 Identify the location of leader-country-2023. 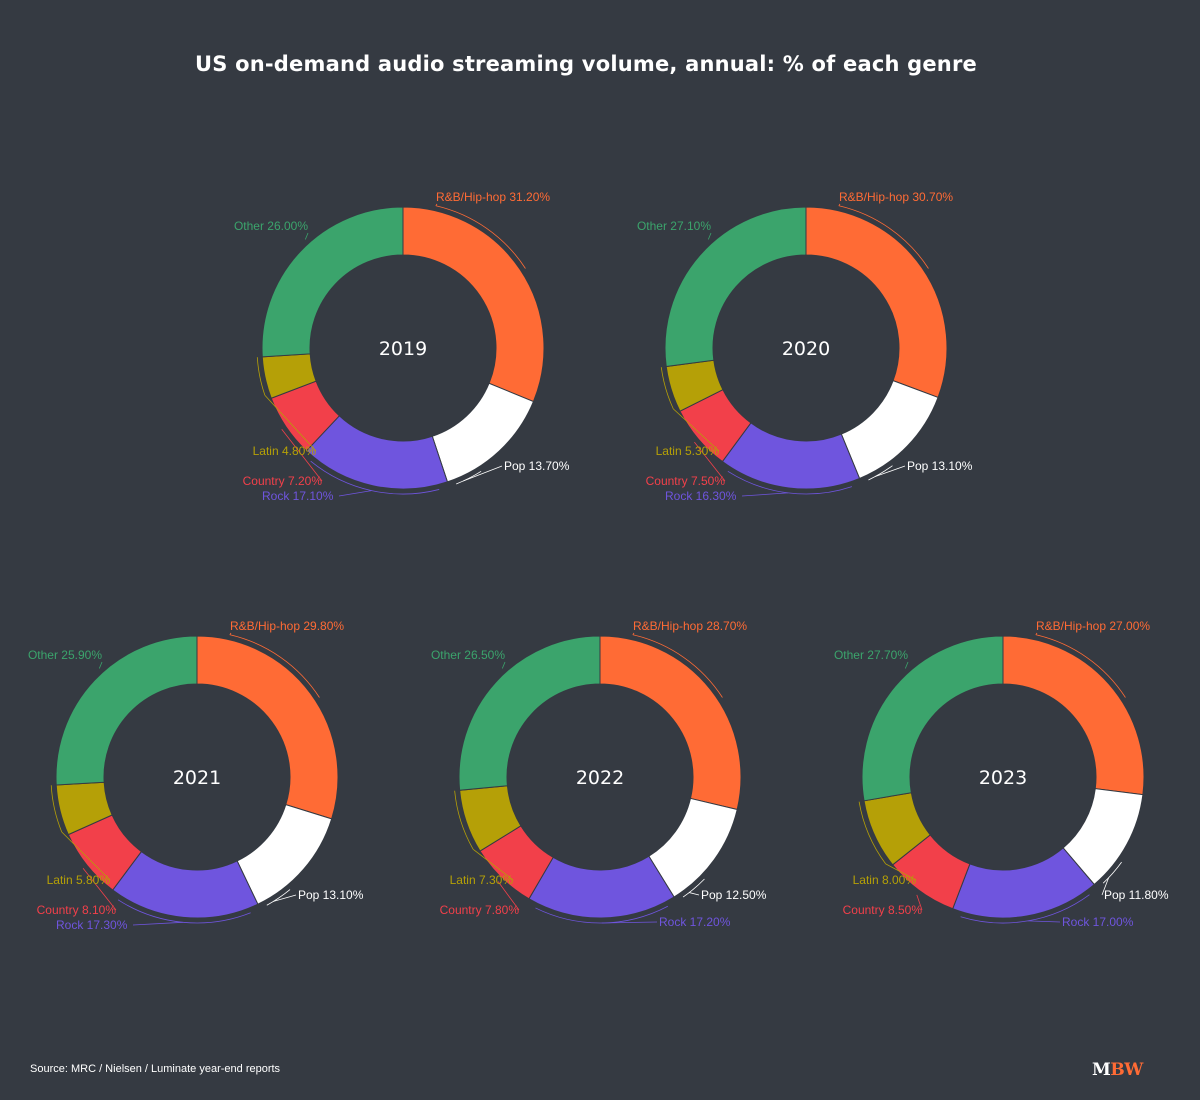
(919, 902).